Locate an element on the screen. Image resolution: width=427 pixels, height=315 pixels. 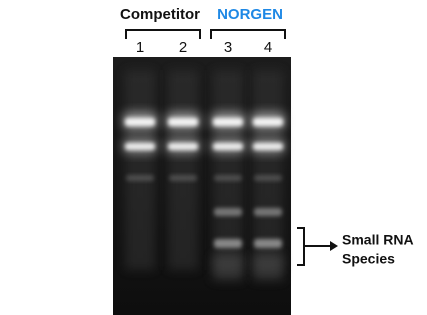
arrow-head is located at coordinates (334, 246).